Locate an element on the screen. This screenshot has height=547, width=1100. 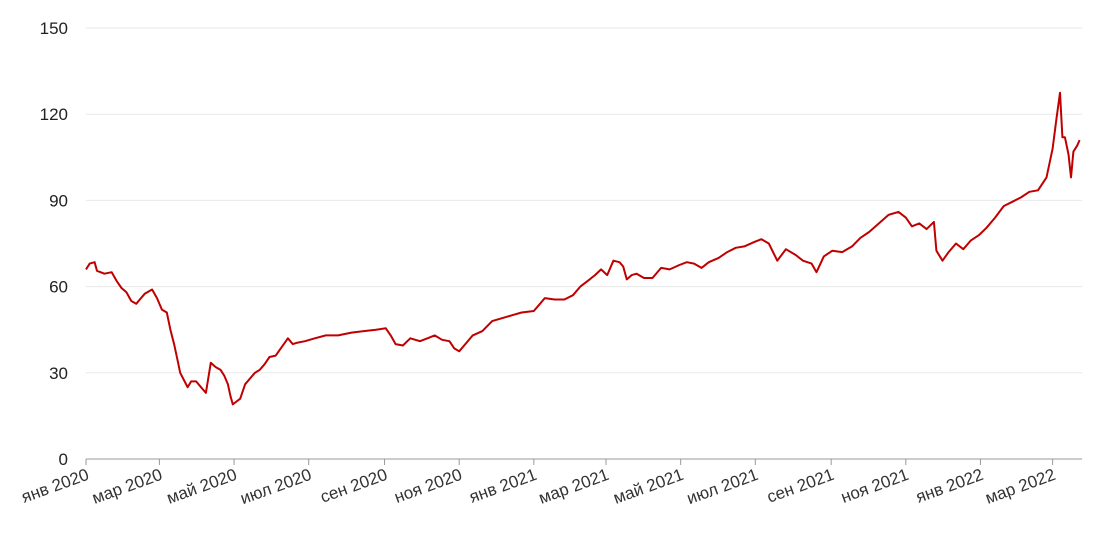
x-tick-label: июл 2021 is located at coordinates (722, 486).